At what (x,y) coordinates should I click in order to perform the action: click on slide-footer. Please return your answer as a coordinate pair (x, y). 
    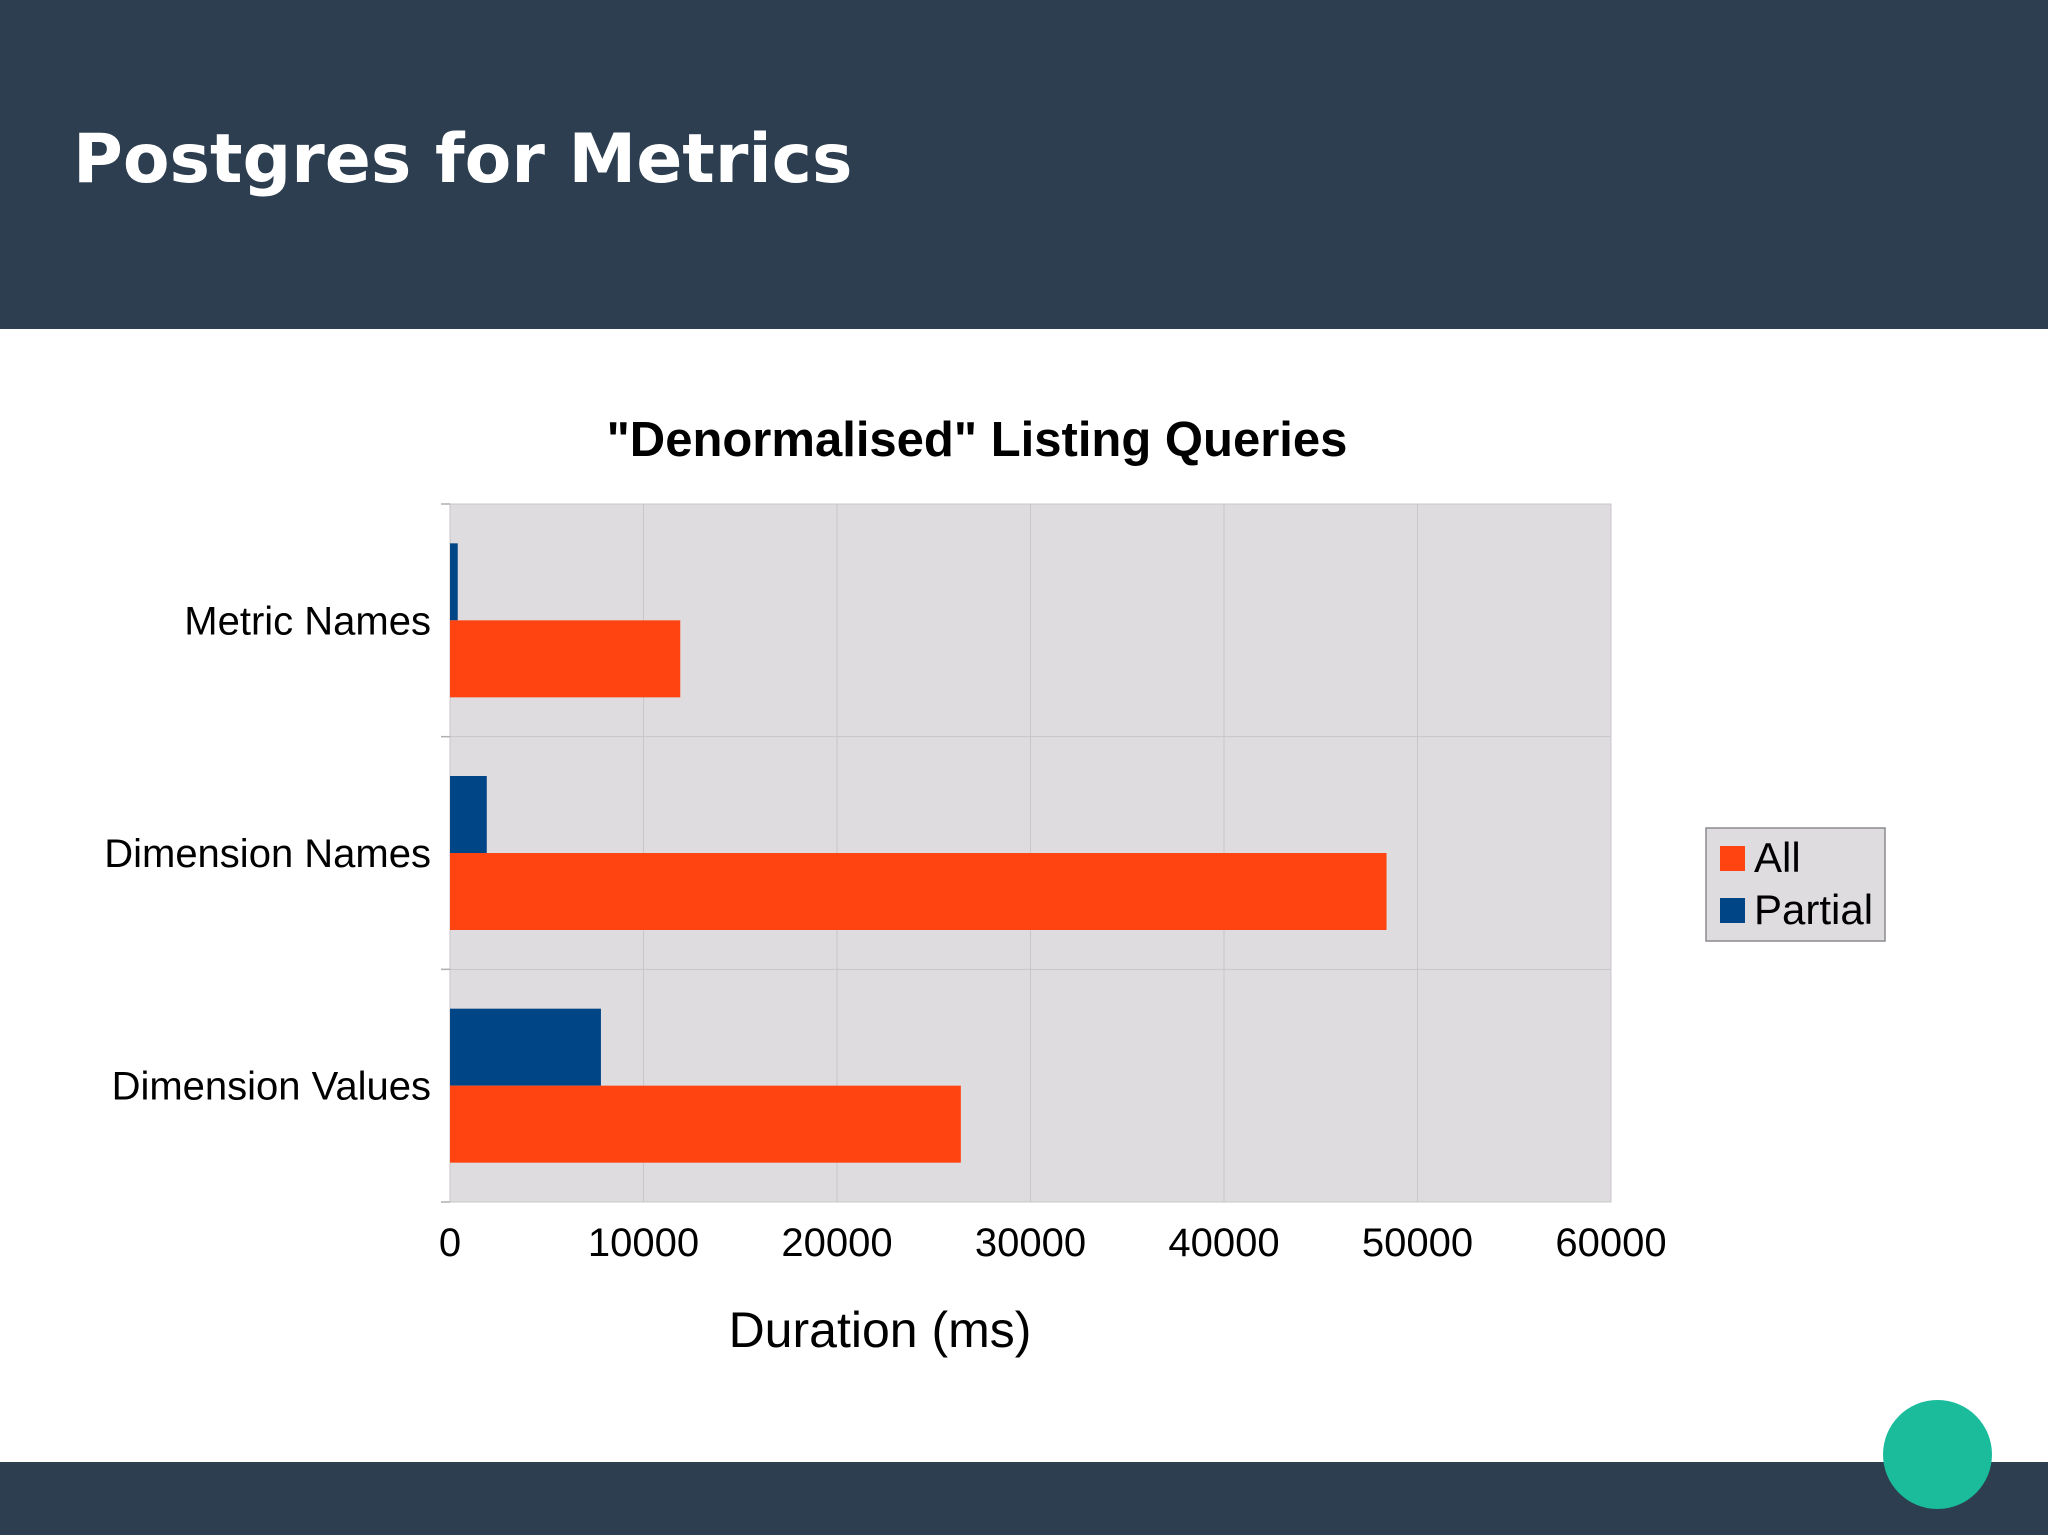
    Looking at the image, I should click on (1024, 1498).